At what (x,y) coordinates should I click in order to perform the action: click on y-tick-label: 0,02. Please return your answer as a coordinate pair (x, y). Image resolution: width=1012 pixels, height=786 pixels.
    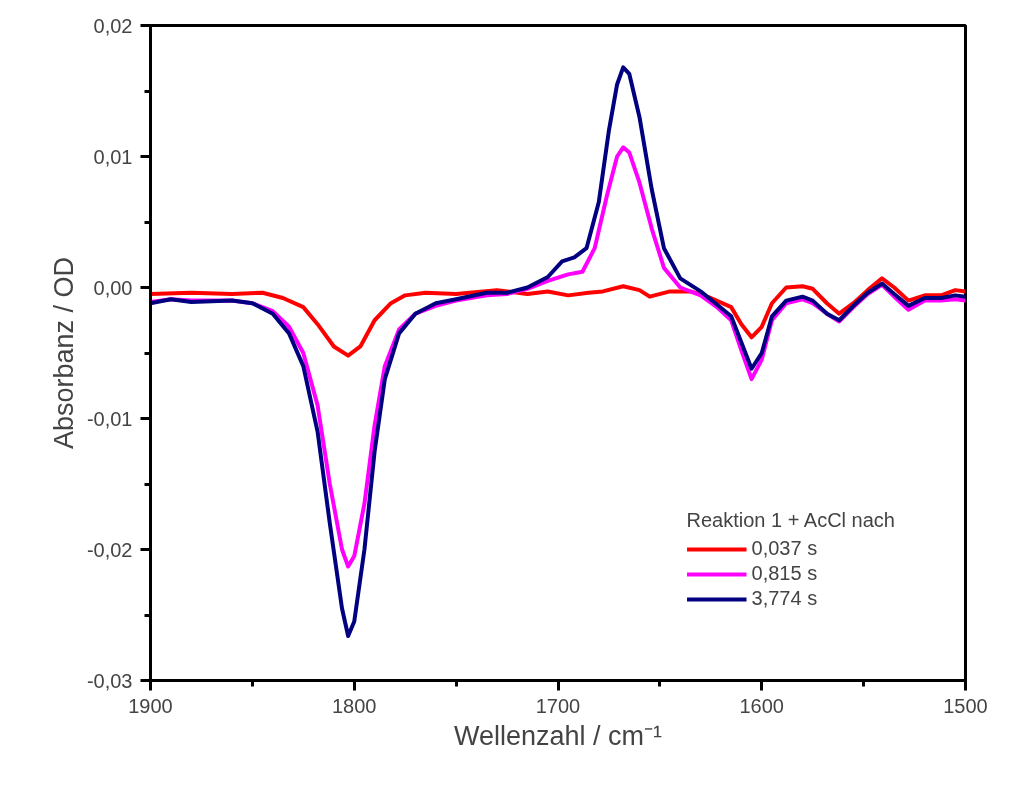
    Looking at the image, I should click on (113, 25).